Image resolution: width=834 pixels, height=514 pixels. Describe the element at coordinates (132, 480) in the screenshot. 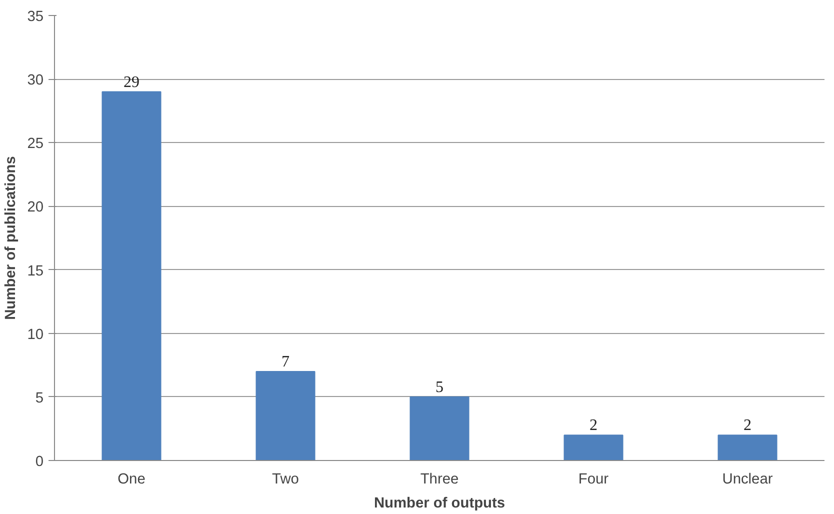

I see `x-tick-label: One` at that location.